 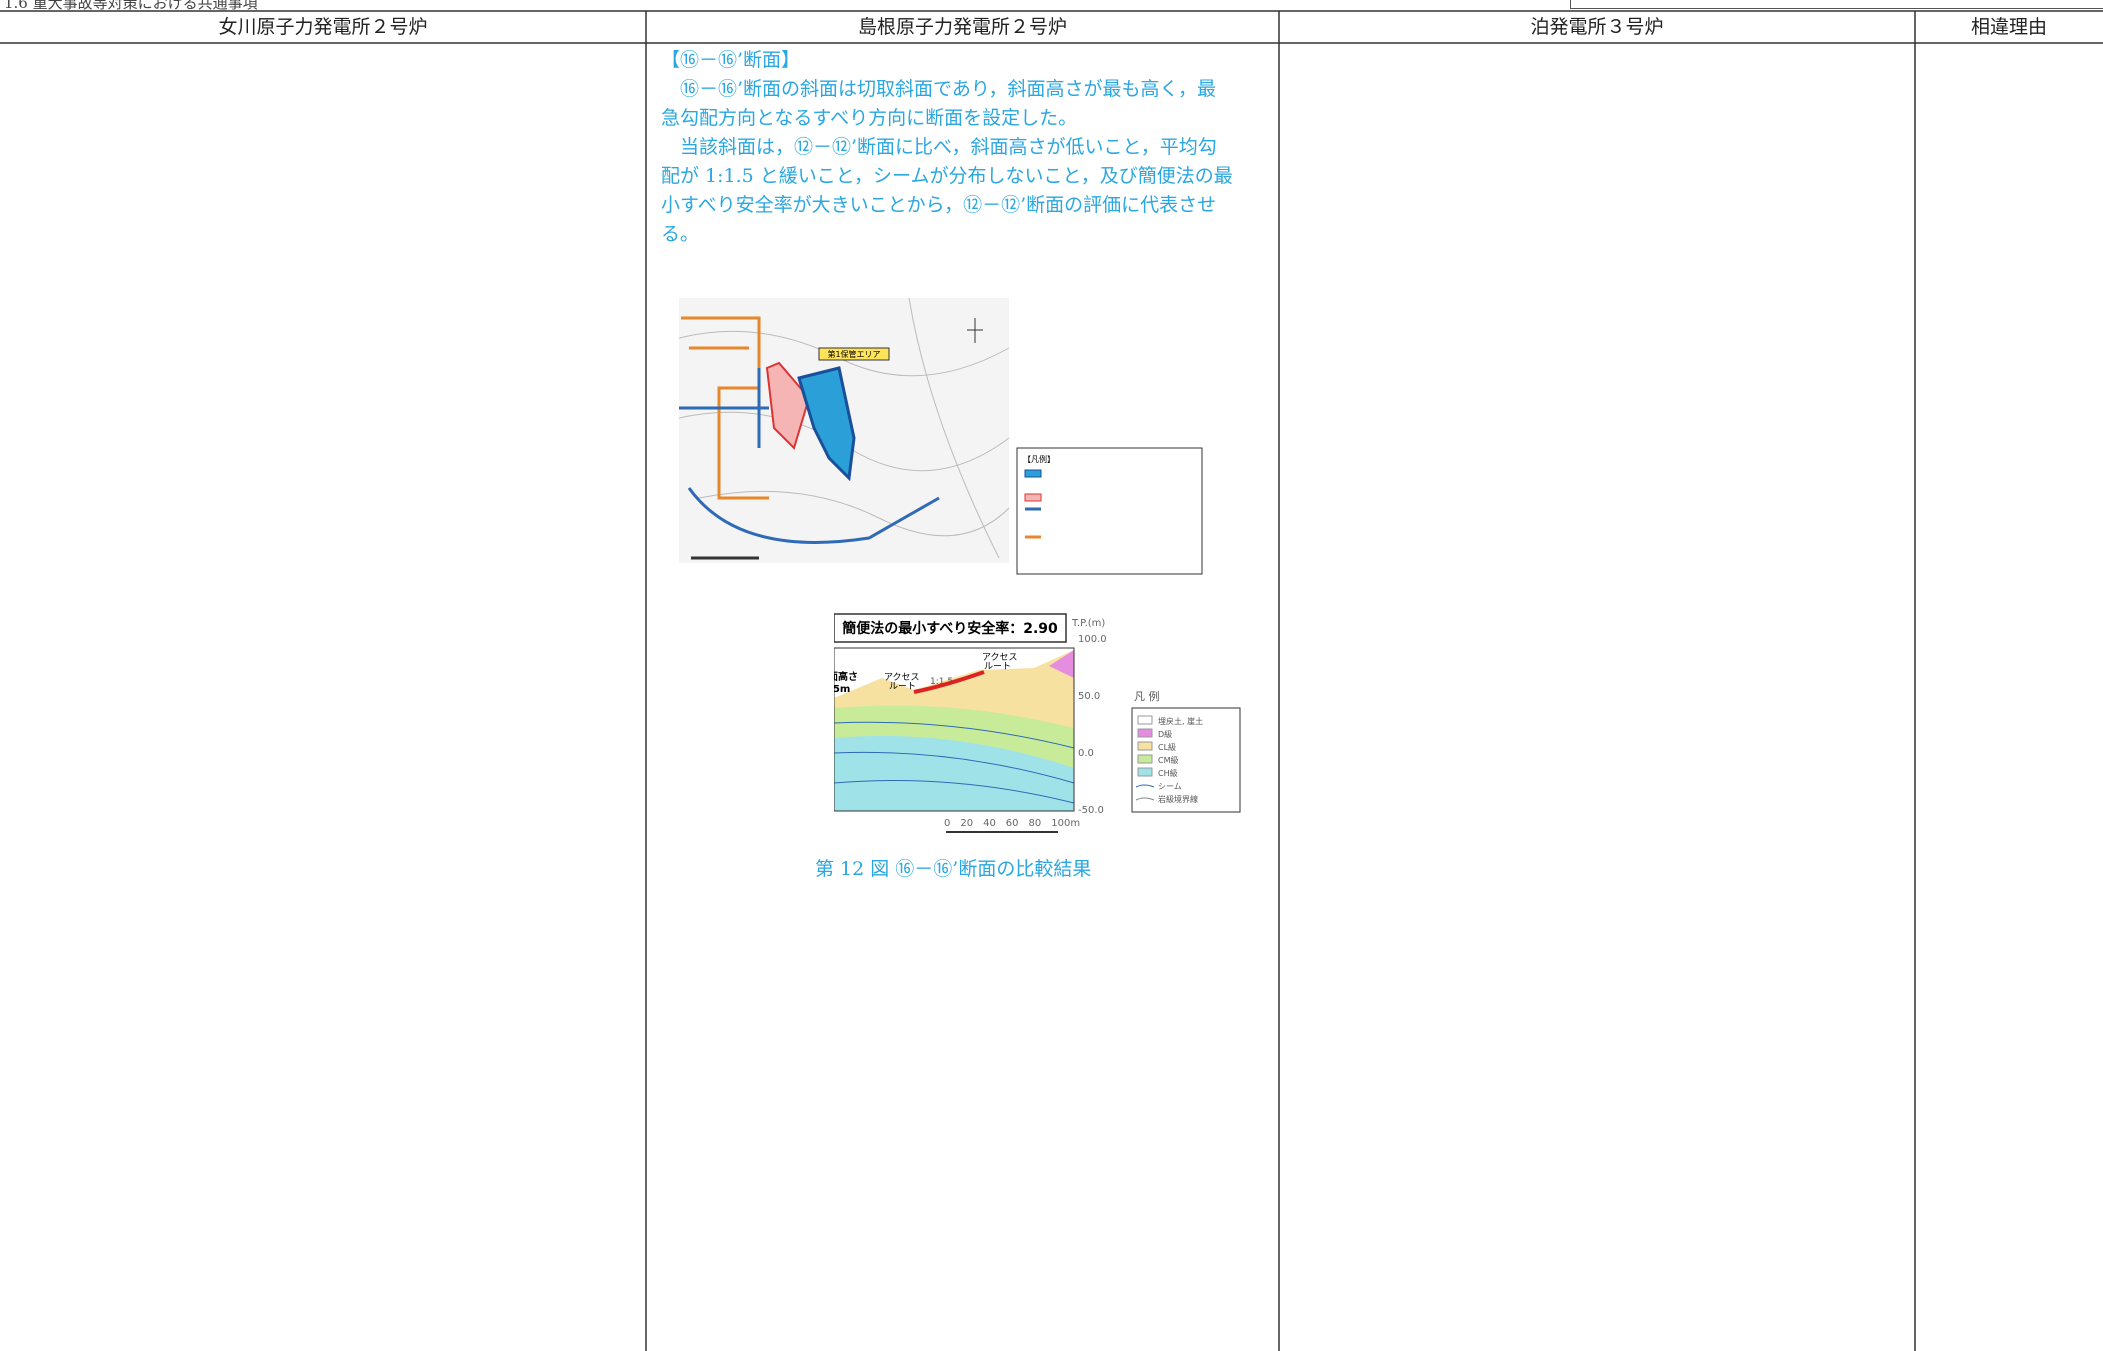 What do you see at coordinates (939, 147) in the screenshot?
I see `text-line: 当該斜面は，⑫－⑫’断面に比べ，斜面高さが低いこと，平均勾` at bounding box center [939, 147].